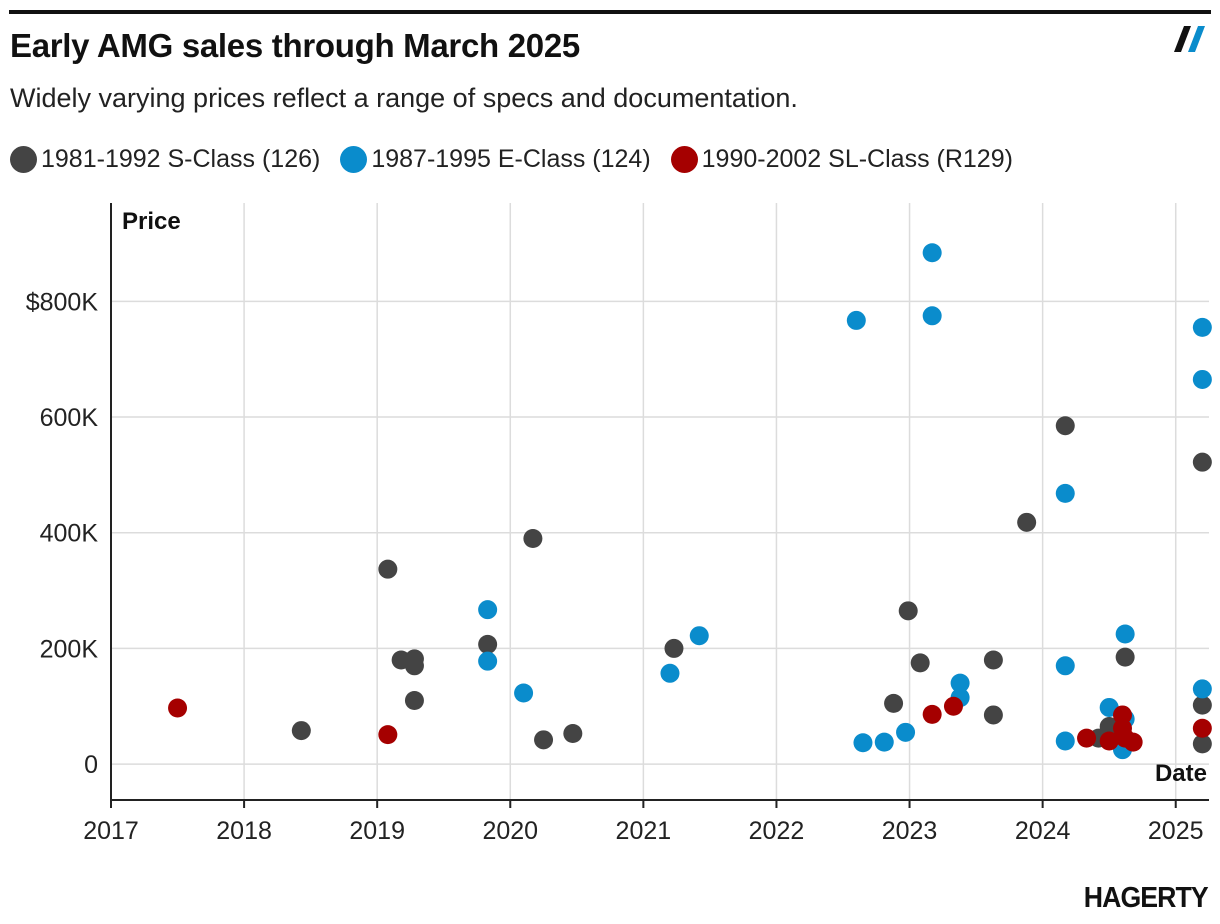 This screenshot has height=924, width=1220. What do you see at coordinates (857, 159) in the screenshot?
I see `legend-label-sl-class: 1990-2002 SL-Class (R129)` at bounding box center [857, 159].